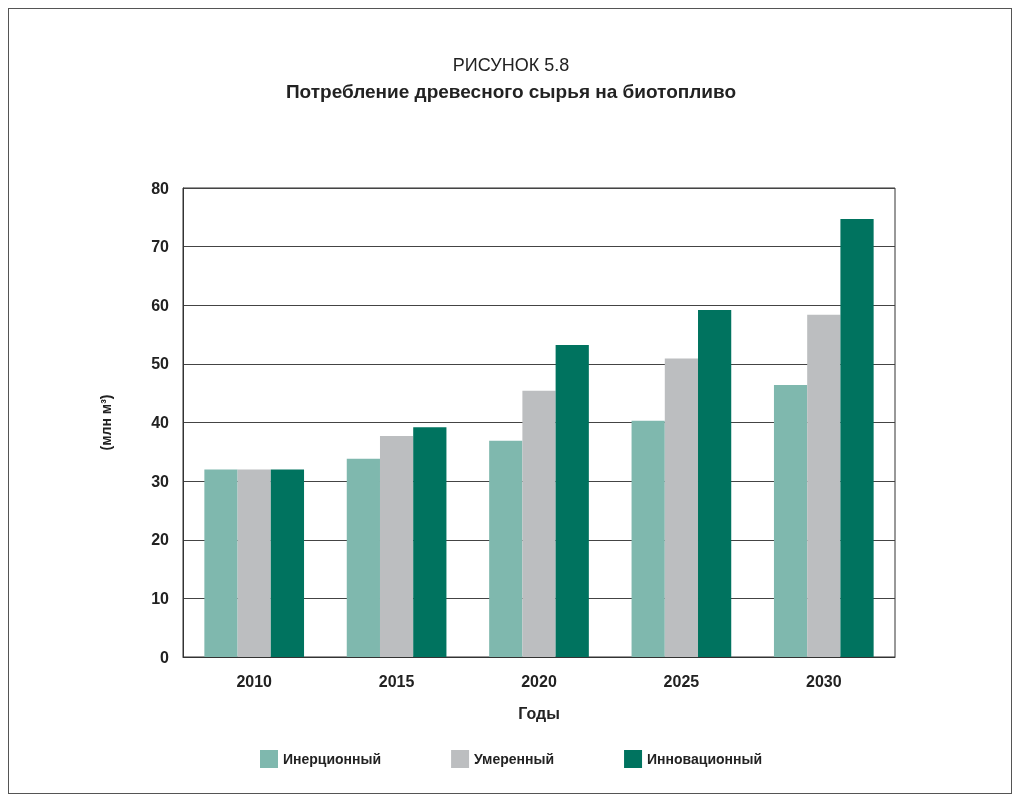  Describe the element at coordinates (160, 481) in the screenshot. I see `y-tick-label: 30` at that location.